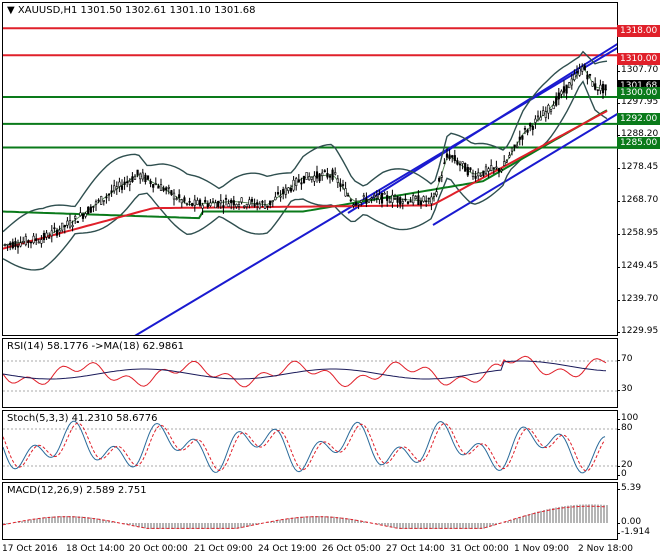  I want to click on stoch-svg, so click(310, 447).